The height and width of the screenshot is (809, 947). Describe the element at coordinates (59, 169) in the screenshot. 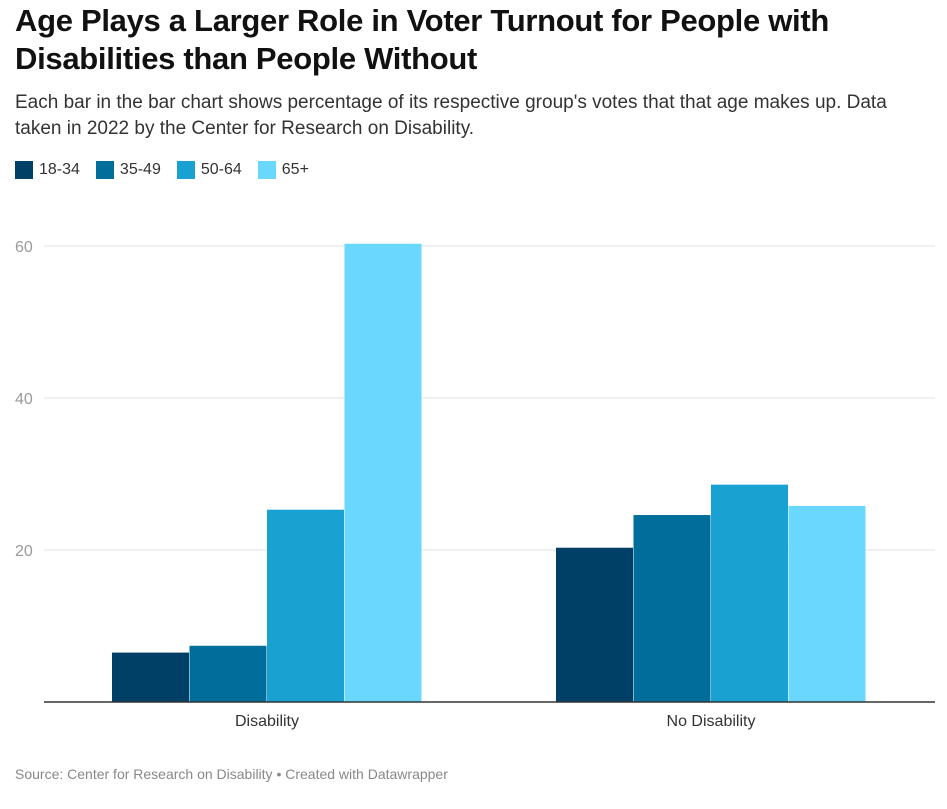

I see `legend-label: 18-34` at that location.